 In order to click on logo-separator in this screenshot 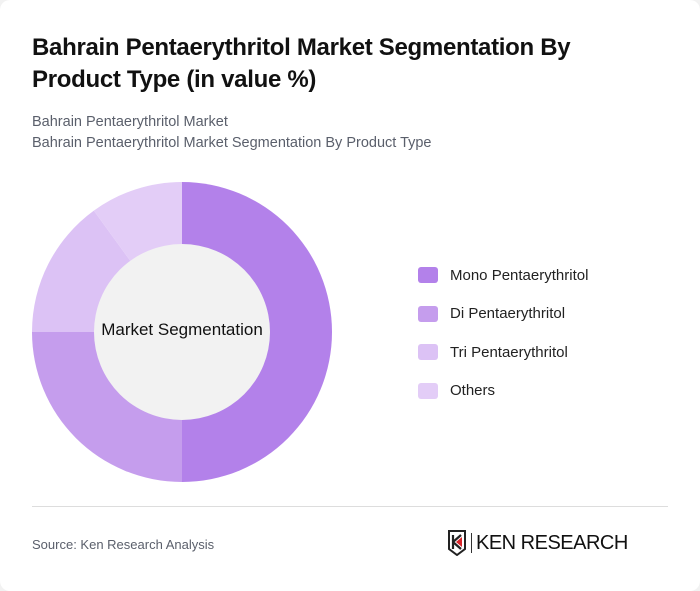, I will do `click(471, 543)`.